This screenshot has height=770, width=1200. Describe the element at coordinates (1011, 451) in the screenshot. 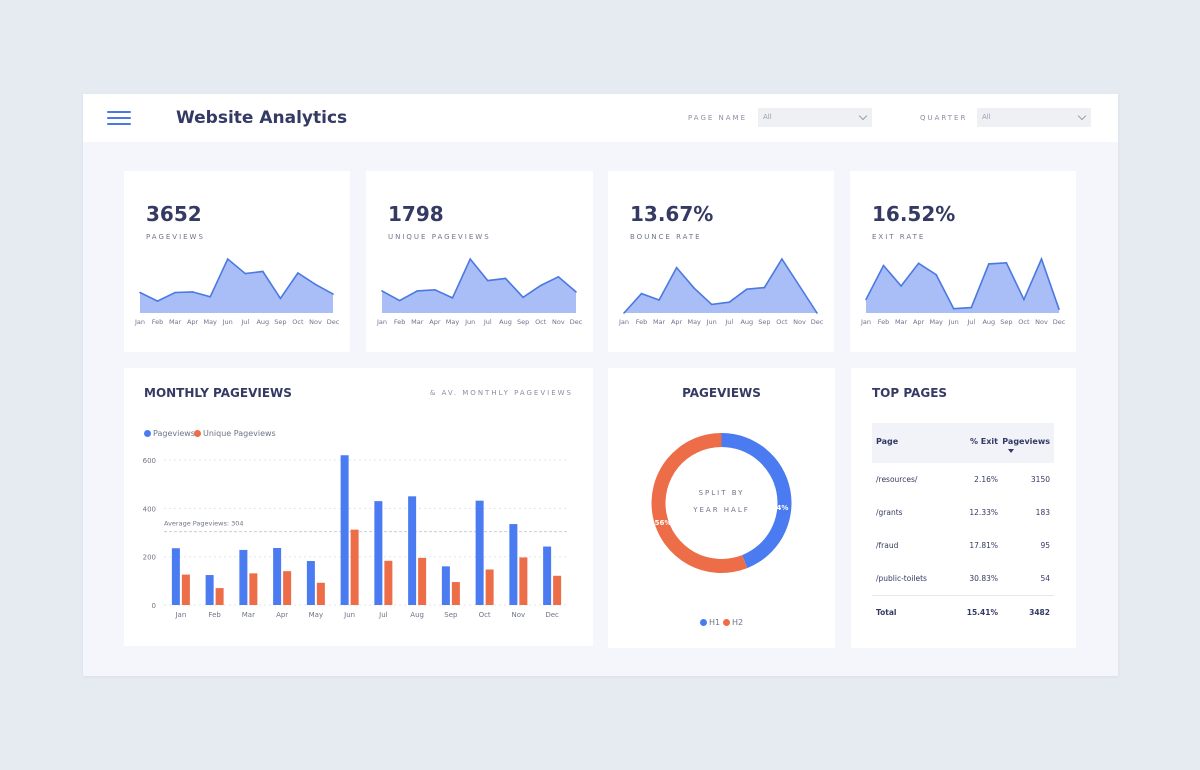

I see `sort-desc-icon` at that location.